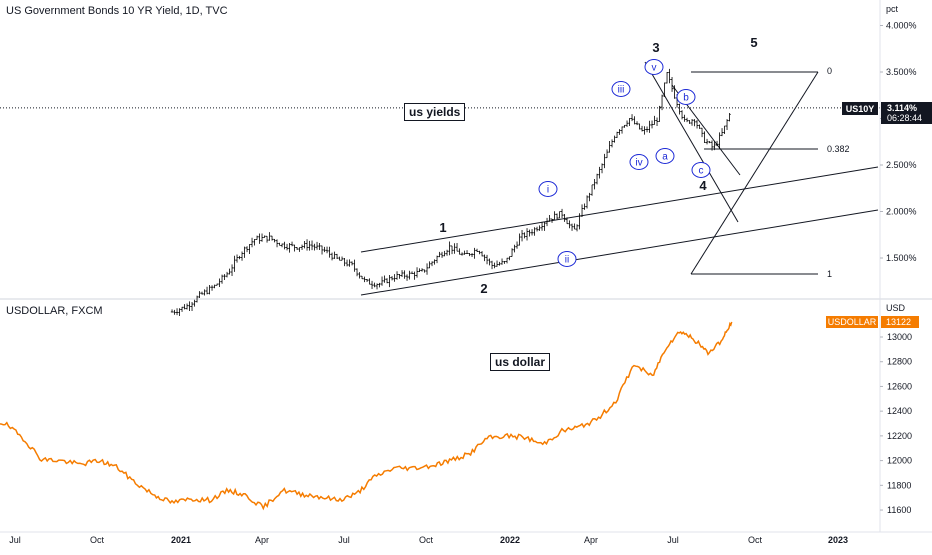 This screenshot has height=555, width=932. I want to click on time-tick-label: Jul, so click(344, 540).